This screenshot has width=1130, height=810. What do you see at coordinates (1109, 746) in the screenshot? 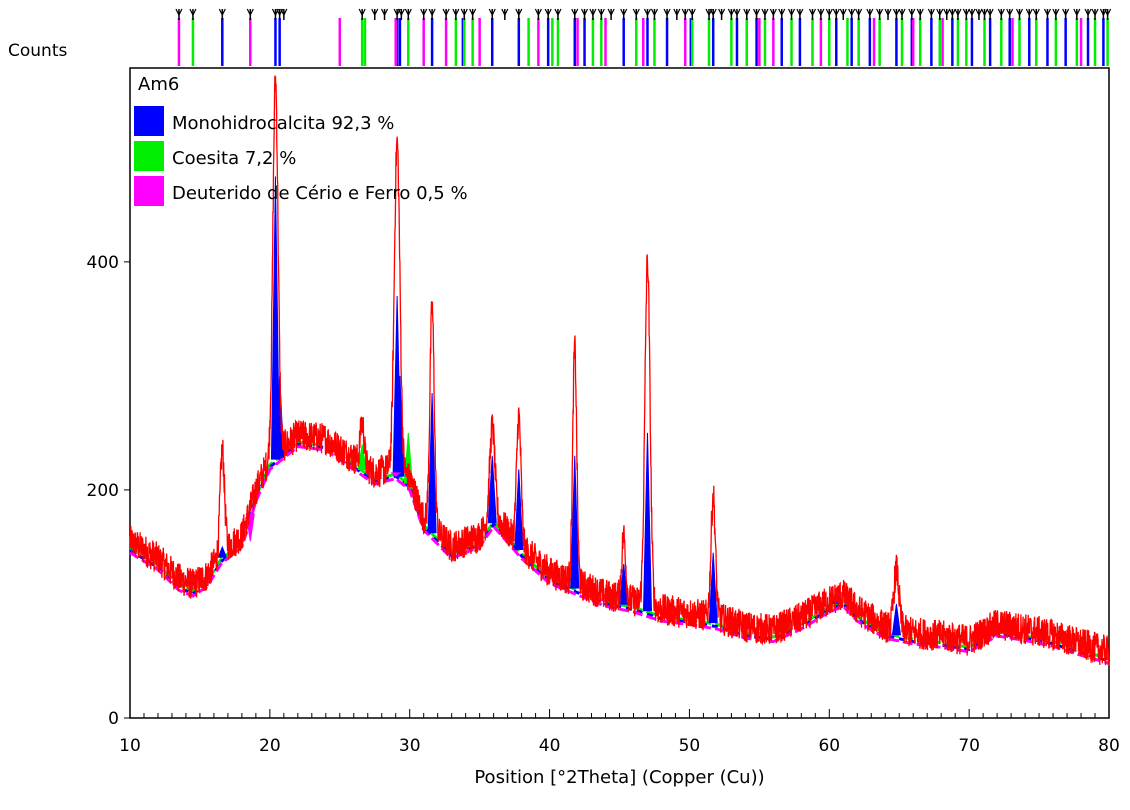
I see `x-tick-label: 80` at bounding box center [1109, 746].